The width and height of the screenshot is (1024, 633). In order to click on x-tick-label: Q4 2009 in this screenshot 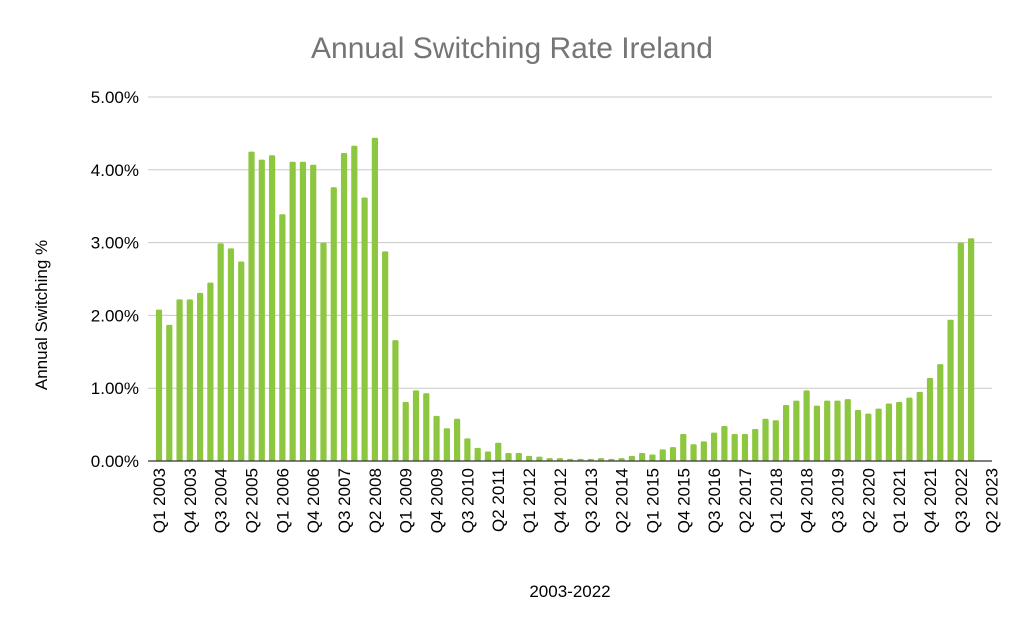, I will do `click(437, 500)`.